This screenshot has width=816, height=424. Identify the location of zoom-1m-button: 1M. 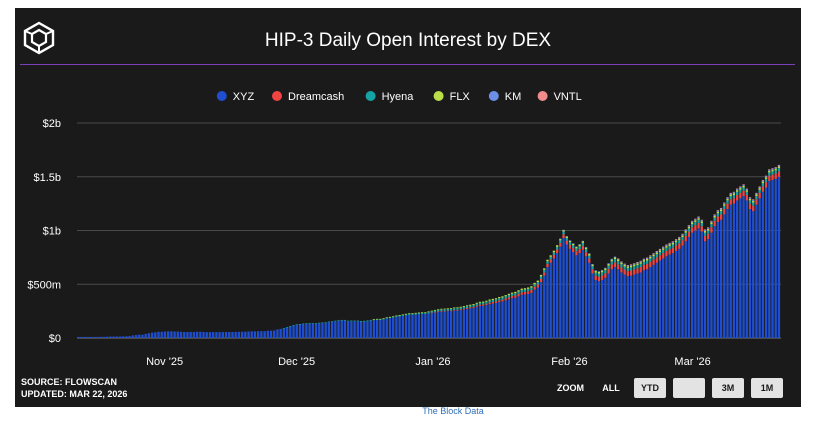
(767, 388).